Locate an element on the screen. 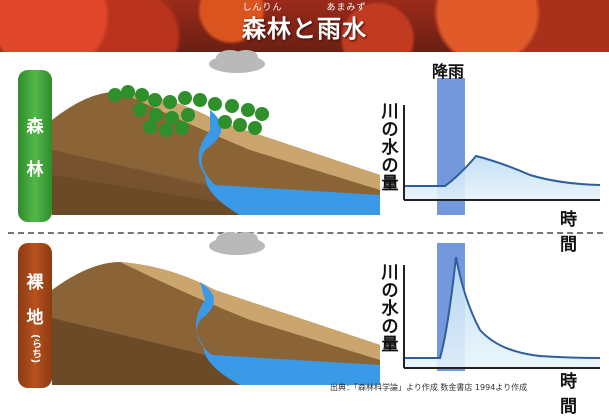 This screenshot has height=417, width=609. time-axis-label: 時 間 is located at coordinates (571, 232).